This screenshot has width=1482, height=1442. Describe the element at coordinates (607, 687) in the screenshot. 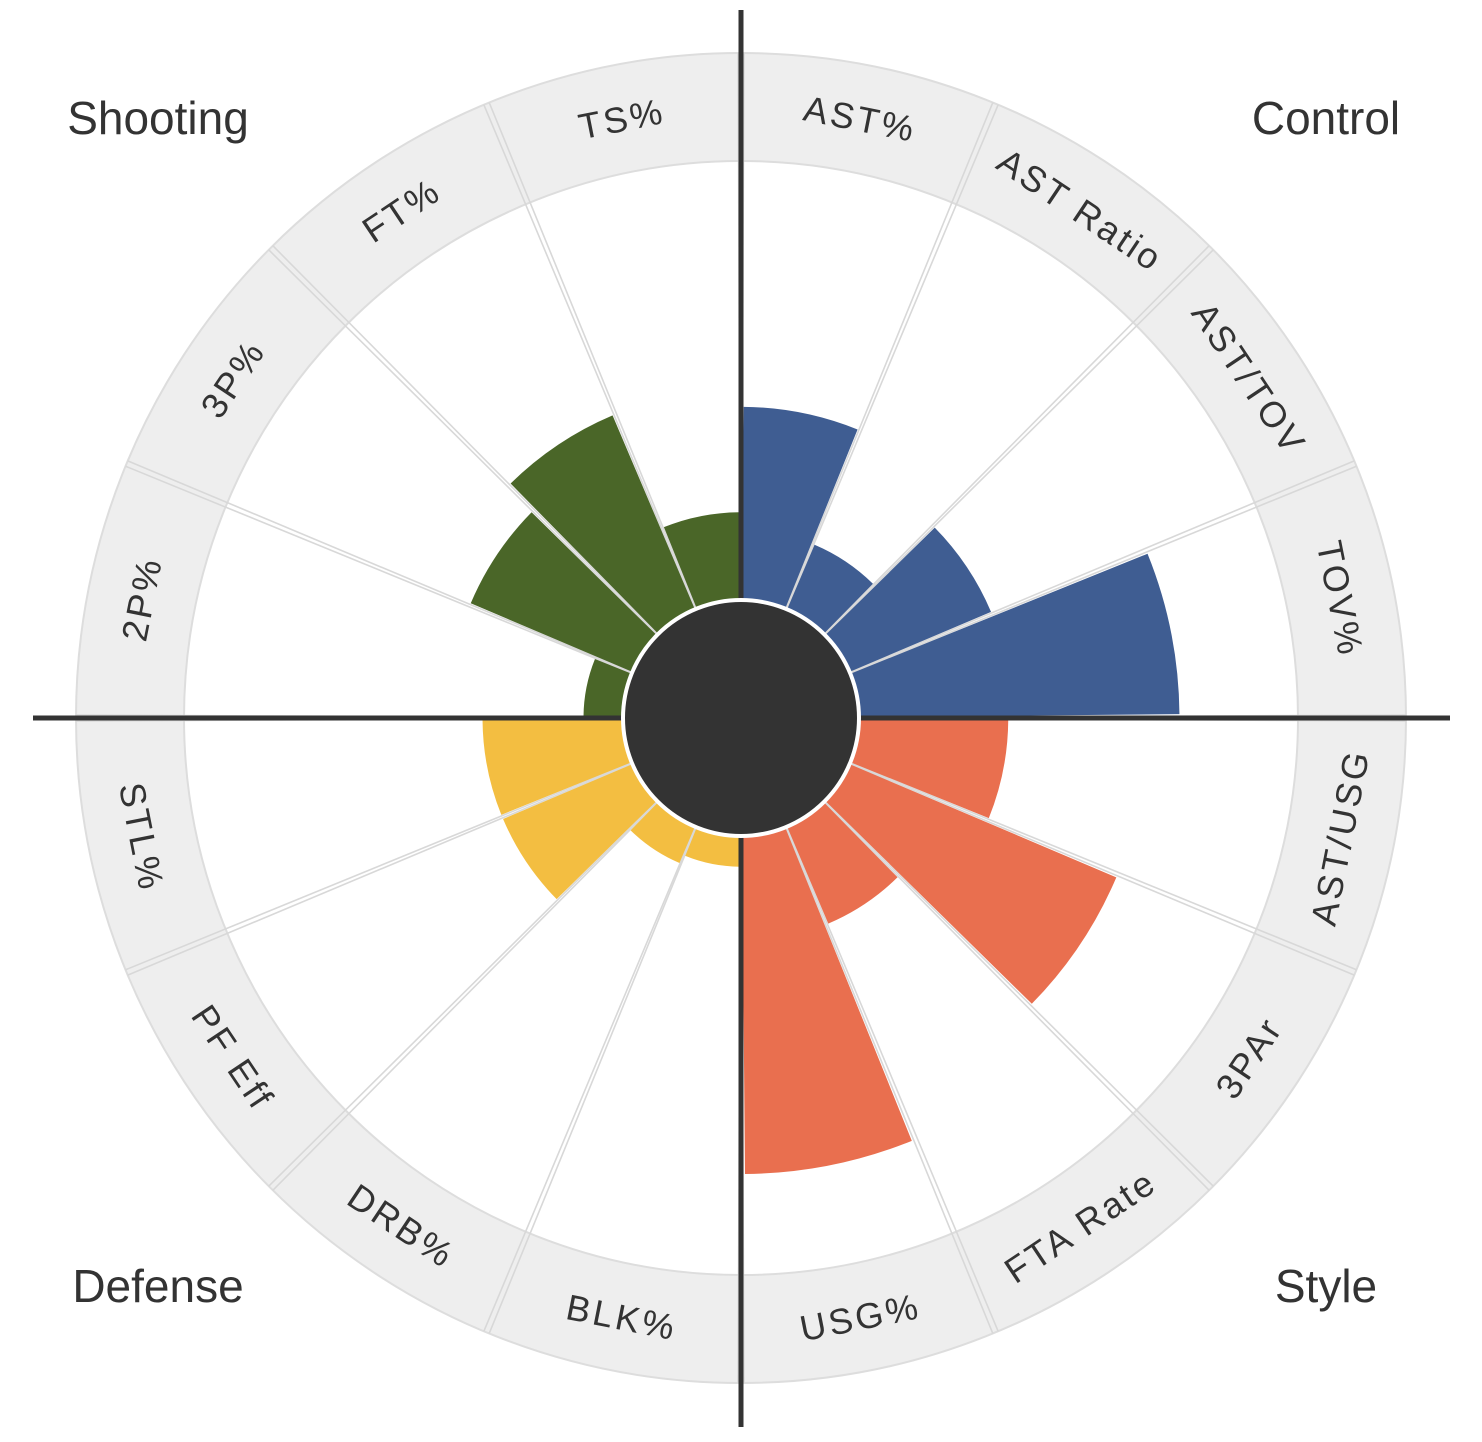

I see `bar-2p-` at that location.